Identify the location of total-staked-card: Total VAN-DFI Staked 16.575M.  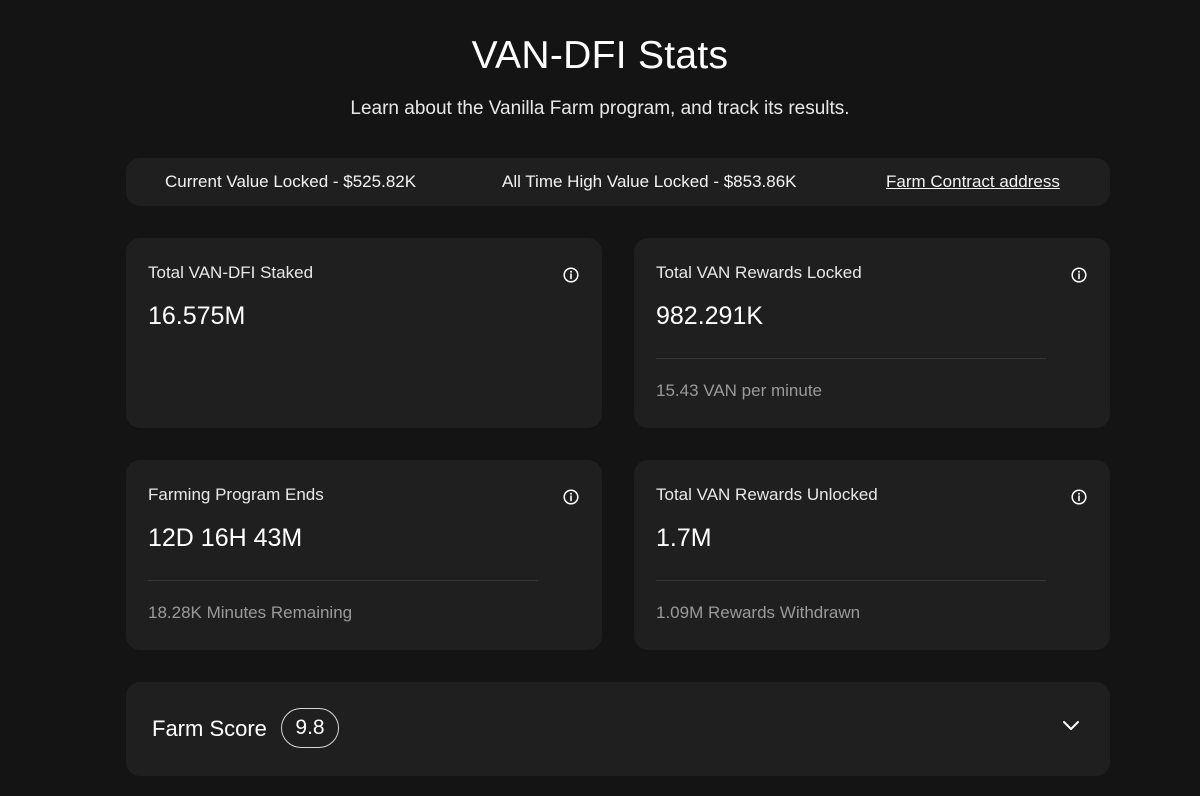
(364, 333).